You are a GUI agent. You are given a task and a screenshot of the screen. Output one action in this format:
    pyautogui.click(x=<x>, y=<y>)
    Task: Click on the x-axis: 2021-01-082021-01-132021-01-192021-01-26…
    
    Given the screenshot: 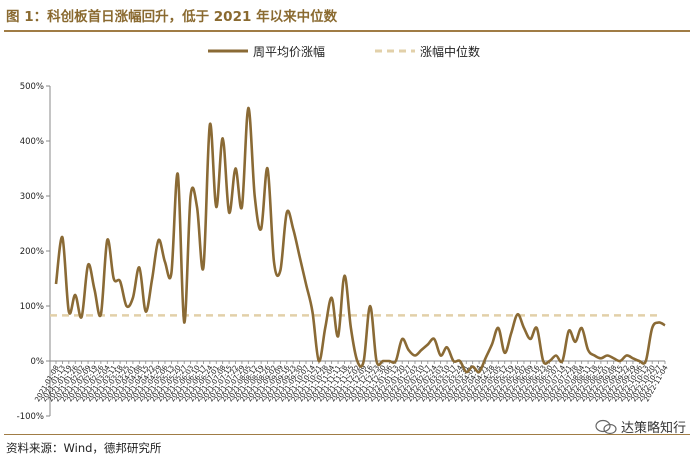 What is the action you would take?
    pyautogui.click(x=351, y=381)
    